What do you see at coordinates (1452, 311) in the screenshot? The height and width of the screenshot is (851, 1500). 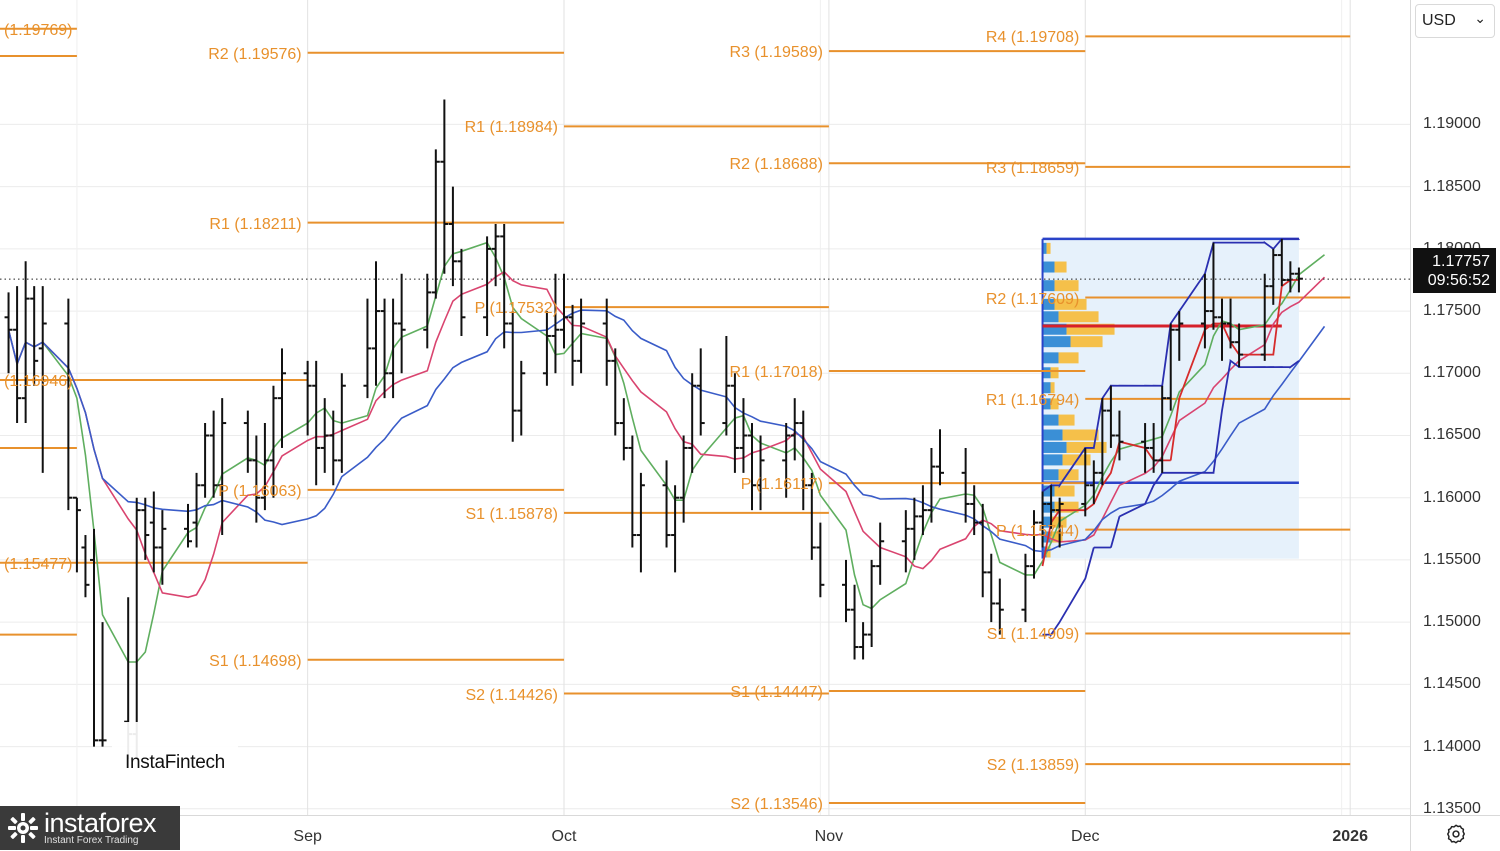 I see `price-tick-label: 1.17500` at bounding box center [1452, 311].